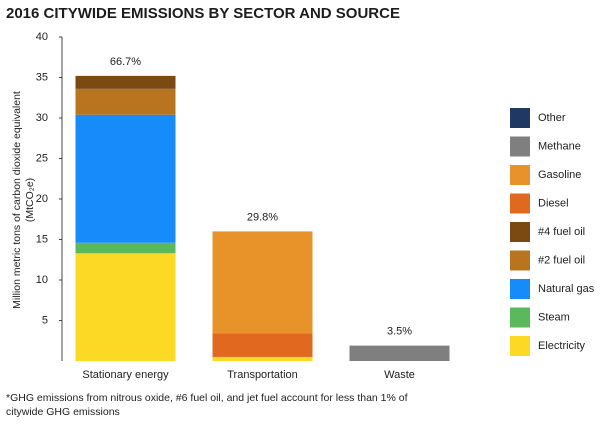 This screenshot has height=428, width=613. Describe the element at coordinates (262, 217) in the screenshot. I see `share-label: 29.8%` at that location.